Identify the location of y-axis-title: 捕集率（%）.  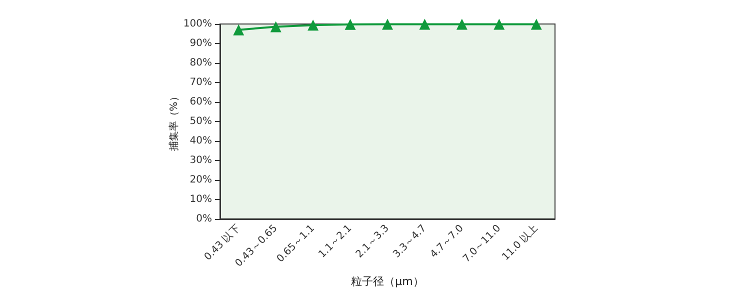
(174, 122).